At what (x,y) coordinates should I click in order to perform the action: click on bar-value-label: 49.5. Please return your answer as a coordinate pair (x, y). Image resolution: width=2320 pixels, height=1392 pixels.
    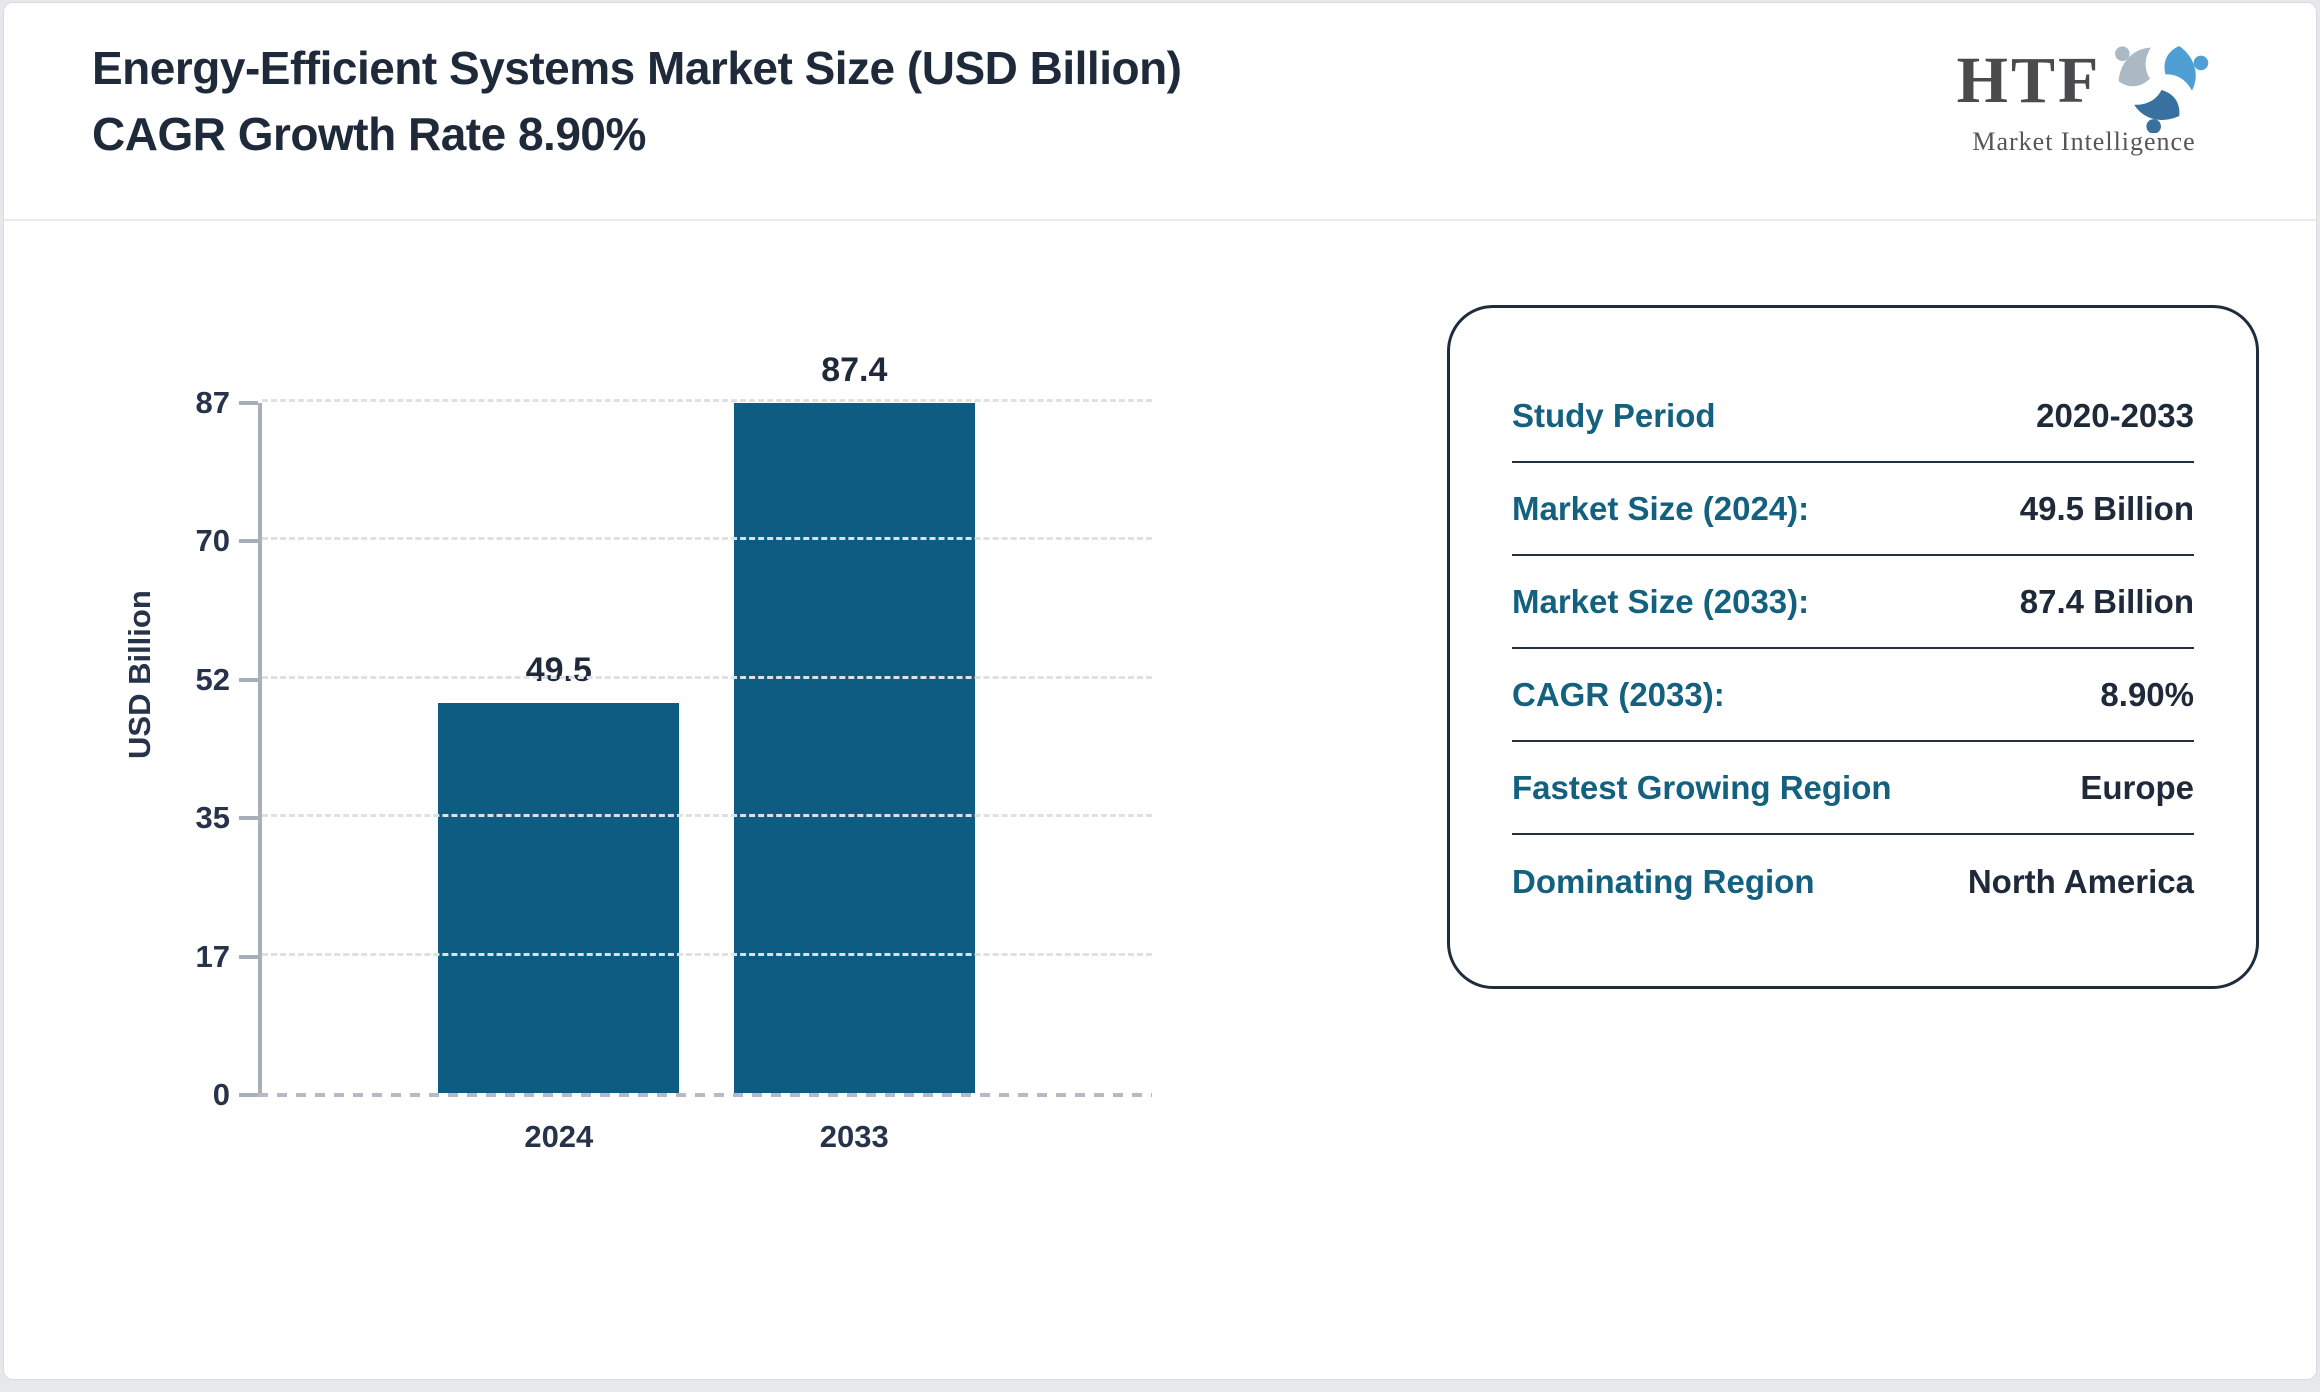
    Looking at the image, I should click on (558, 670).